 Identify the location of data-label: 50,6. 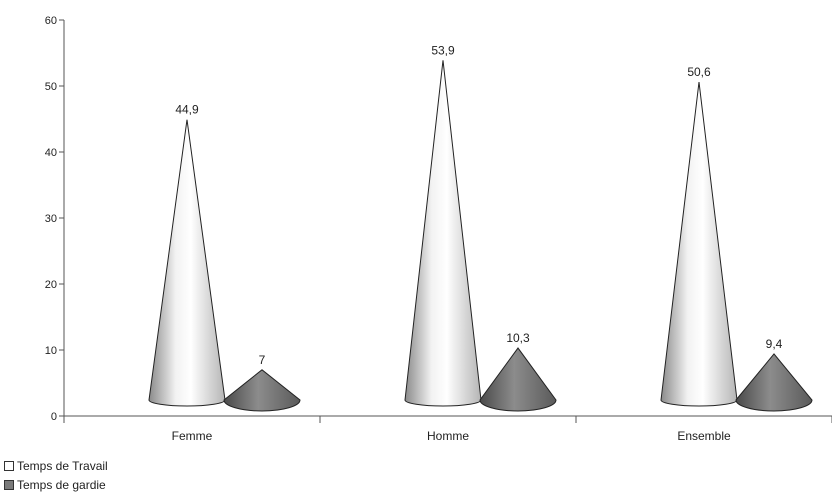
(699, 72).